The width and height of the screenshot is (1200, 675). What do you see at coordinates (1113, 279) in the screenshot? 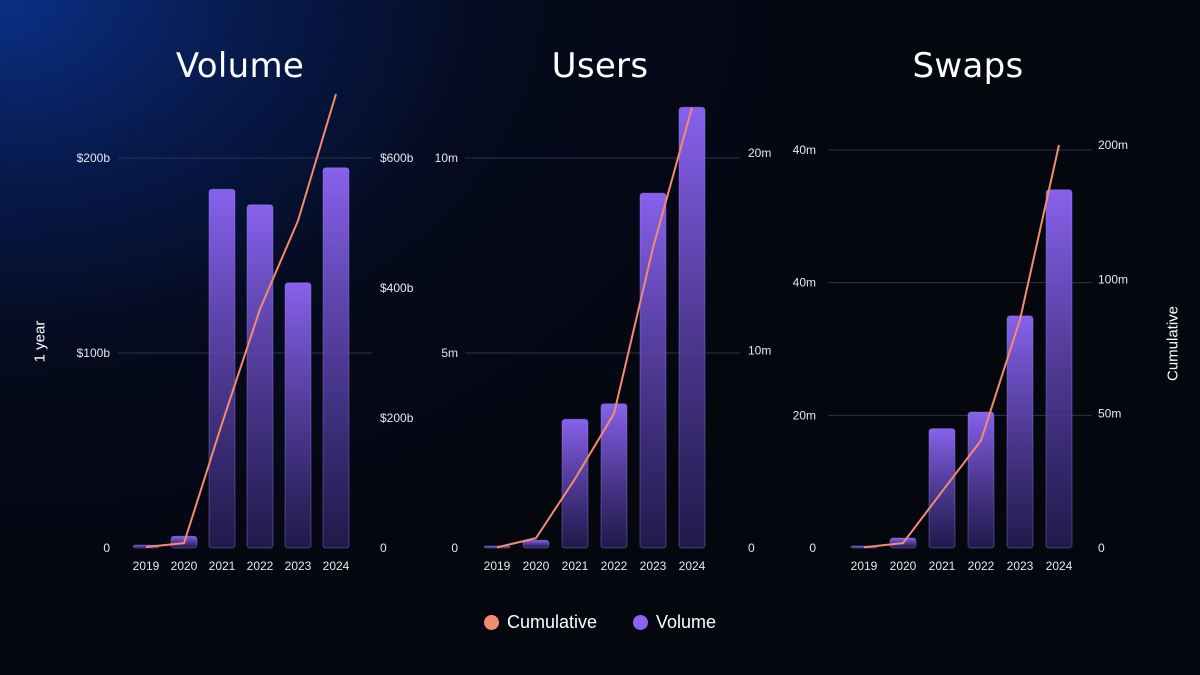
I see `swaps-right-tick-label: 100m` at bounding box center [1113, 279].